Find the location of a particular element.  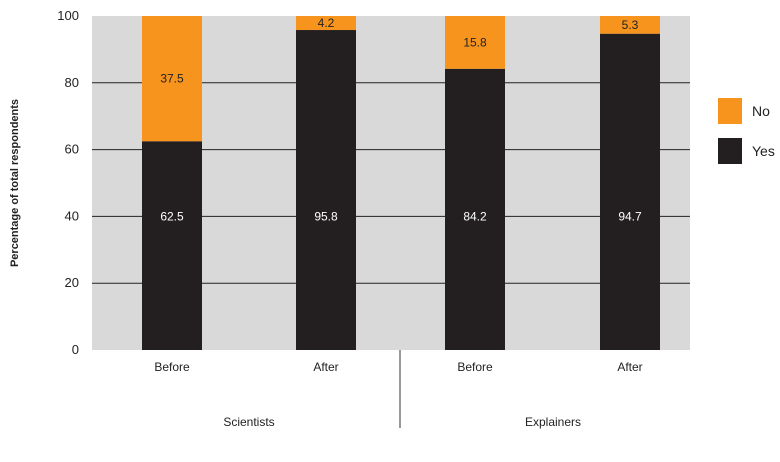

legend-label-no: No is located at coordinates (761, 111).